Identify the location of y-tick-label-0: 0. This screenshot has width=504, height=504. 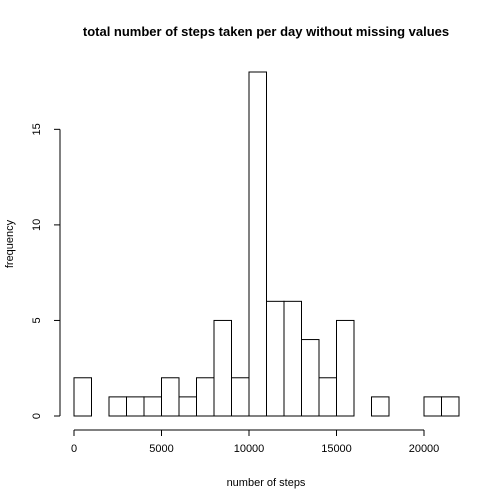
(37, 416).